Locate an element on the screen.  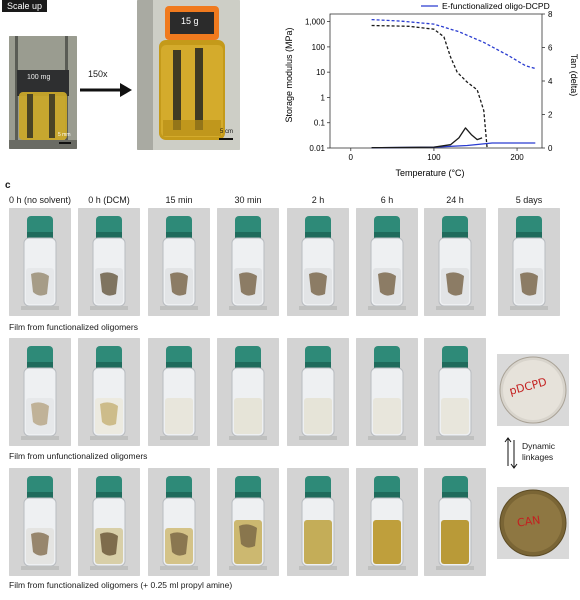
large-vial-illustration is located at coordinates (188, 75).